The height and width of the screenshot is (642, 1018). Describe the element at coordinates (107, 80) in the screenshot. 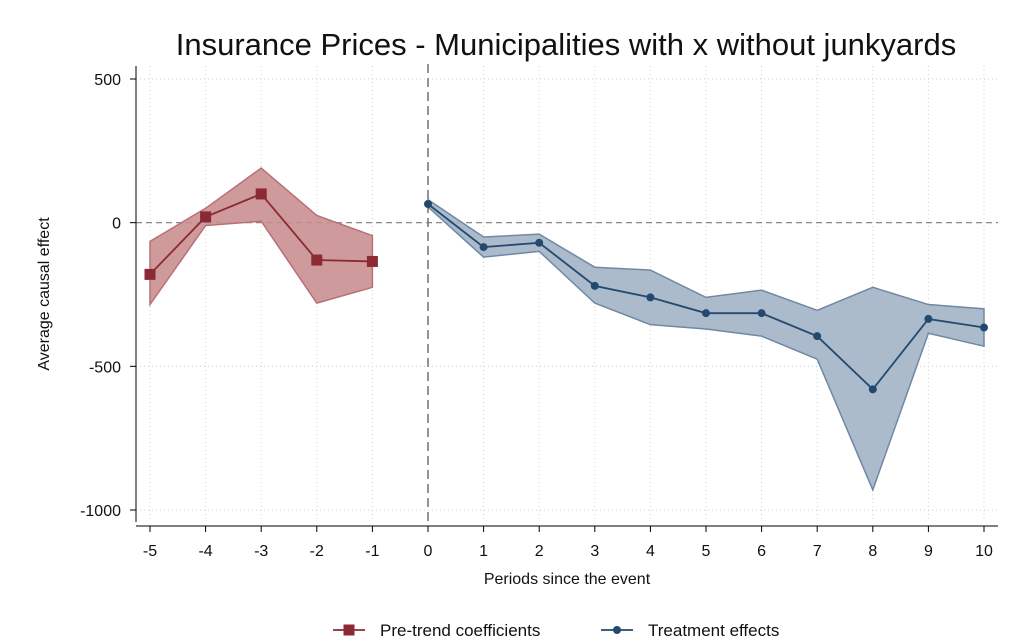

I see `y-tick-label: 500` at that location.